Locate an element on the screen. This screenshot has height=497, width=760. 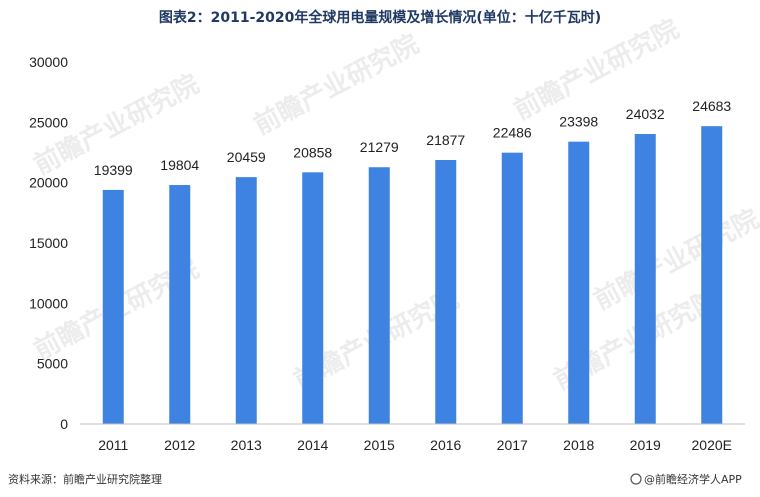
x-tick-label: 2011 is located at coordinates (113, 445).